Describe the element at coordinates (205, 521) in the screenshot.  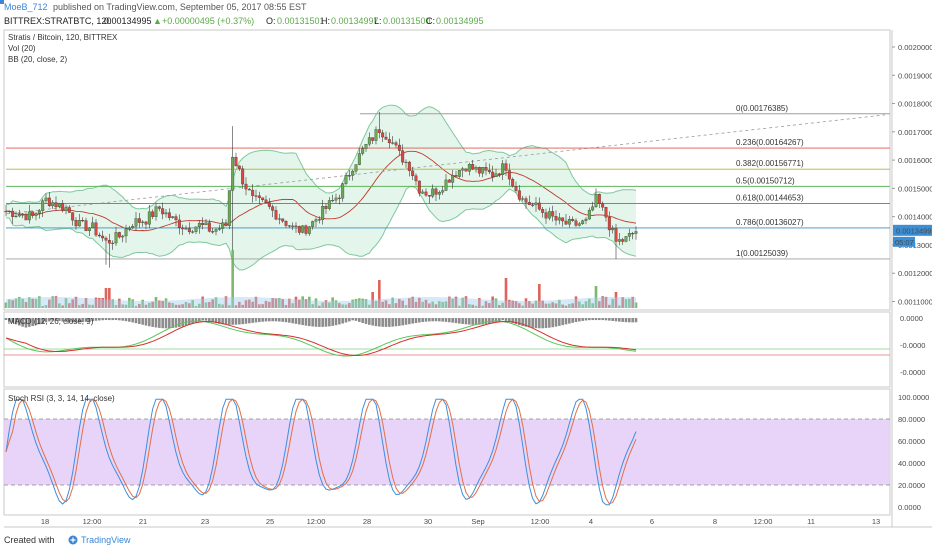
I see `time-tick-label: 23` at that location.